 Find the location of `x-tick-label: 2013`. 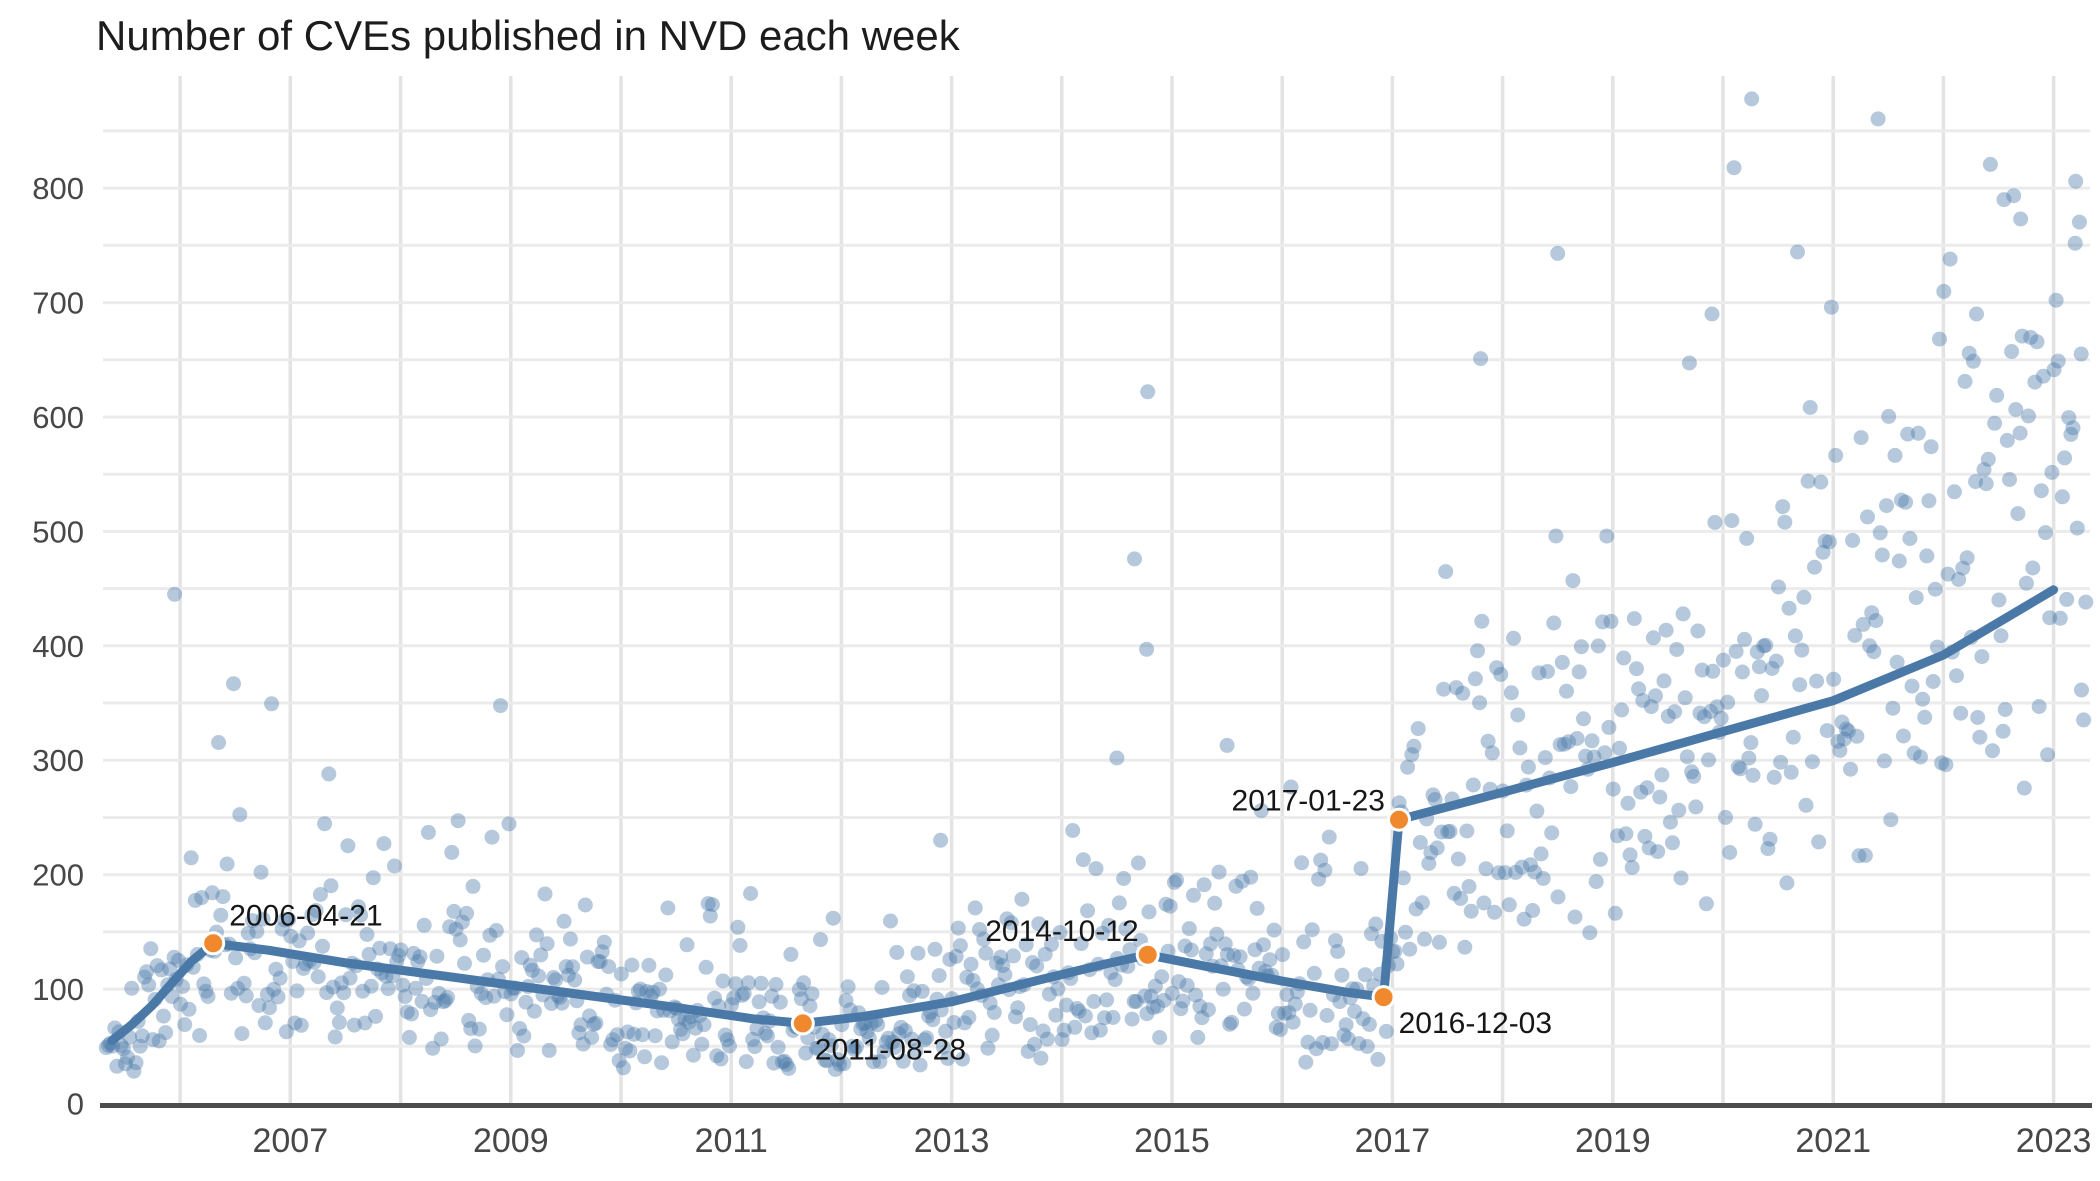

x-tick-label: 2013 is located at coordinates (952, 1141).